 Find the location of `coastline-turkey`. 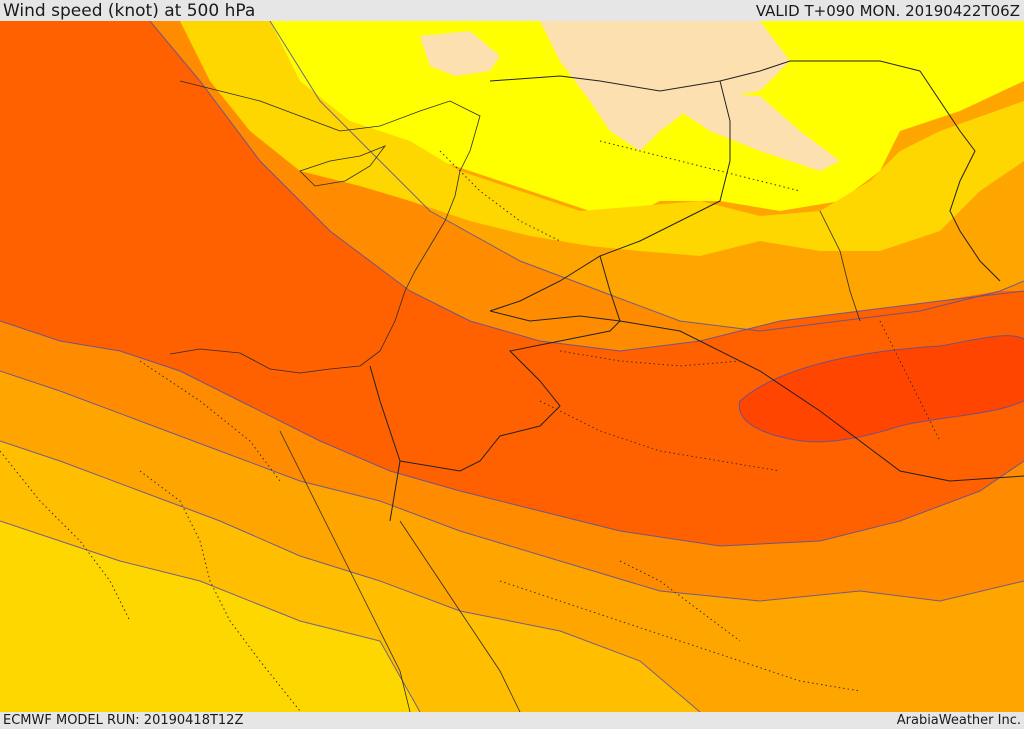

coastline-turkey is located at coordinates (330, 116).